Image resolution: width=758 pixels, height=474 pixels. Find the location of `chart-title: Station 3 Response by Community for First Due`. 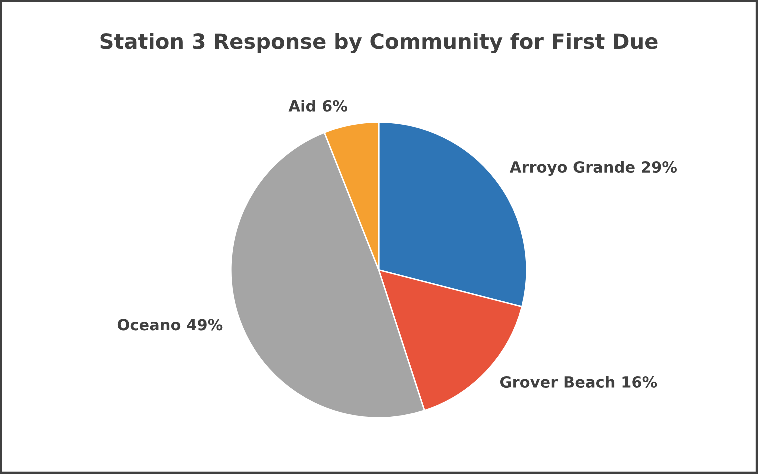

chart-title: Station 3 Response by Community for First Due is located at coordinates (379, 43).